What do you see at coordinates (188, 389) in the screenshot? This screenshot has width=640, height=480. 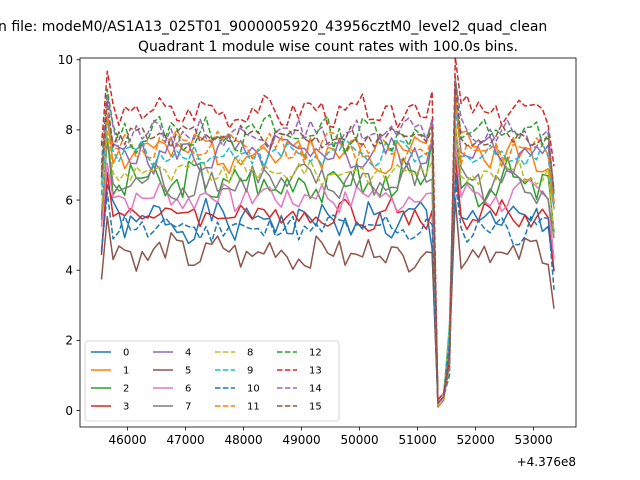 I see `legend-label-6: 6` at bounding box center [188, 389].